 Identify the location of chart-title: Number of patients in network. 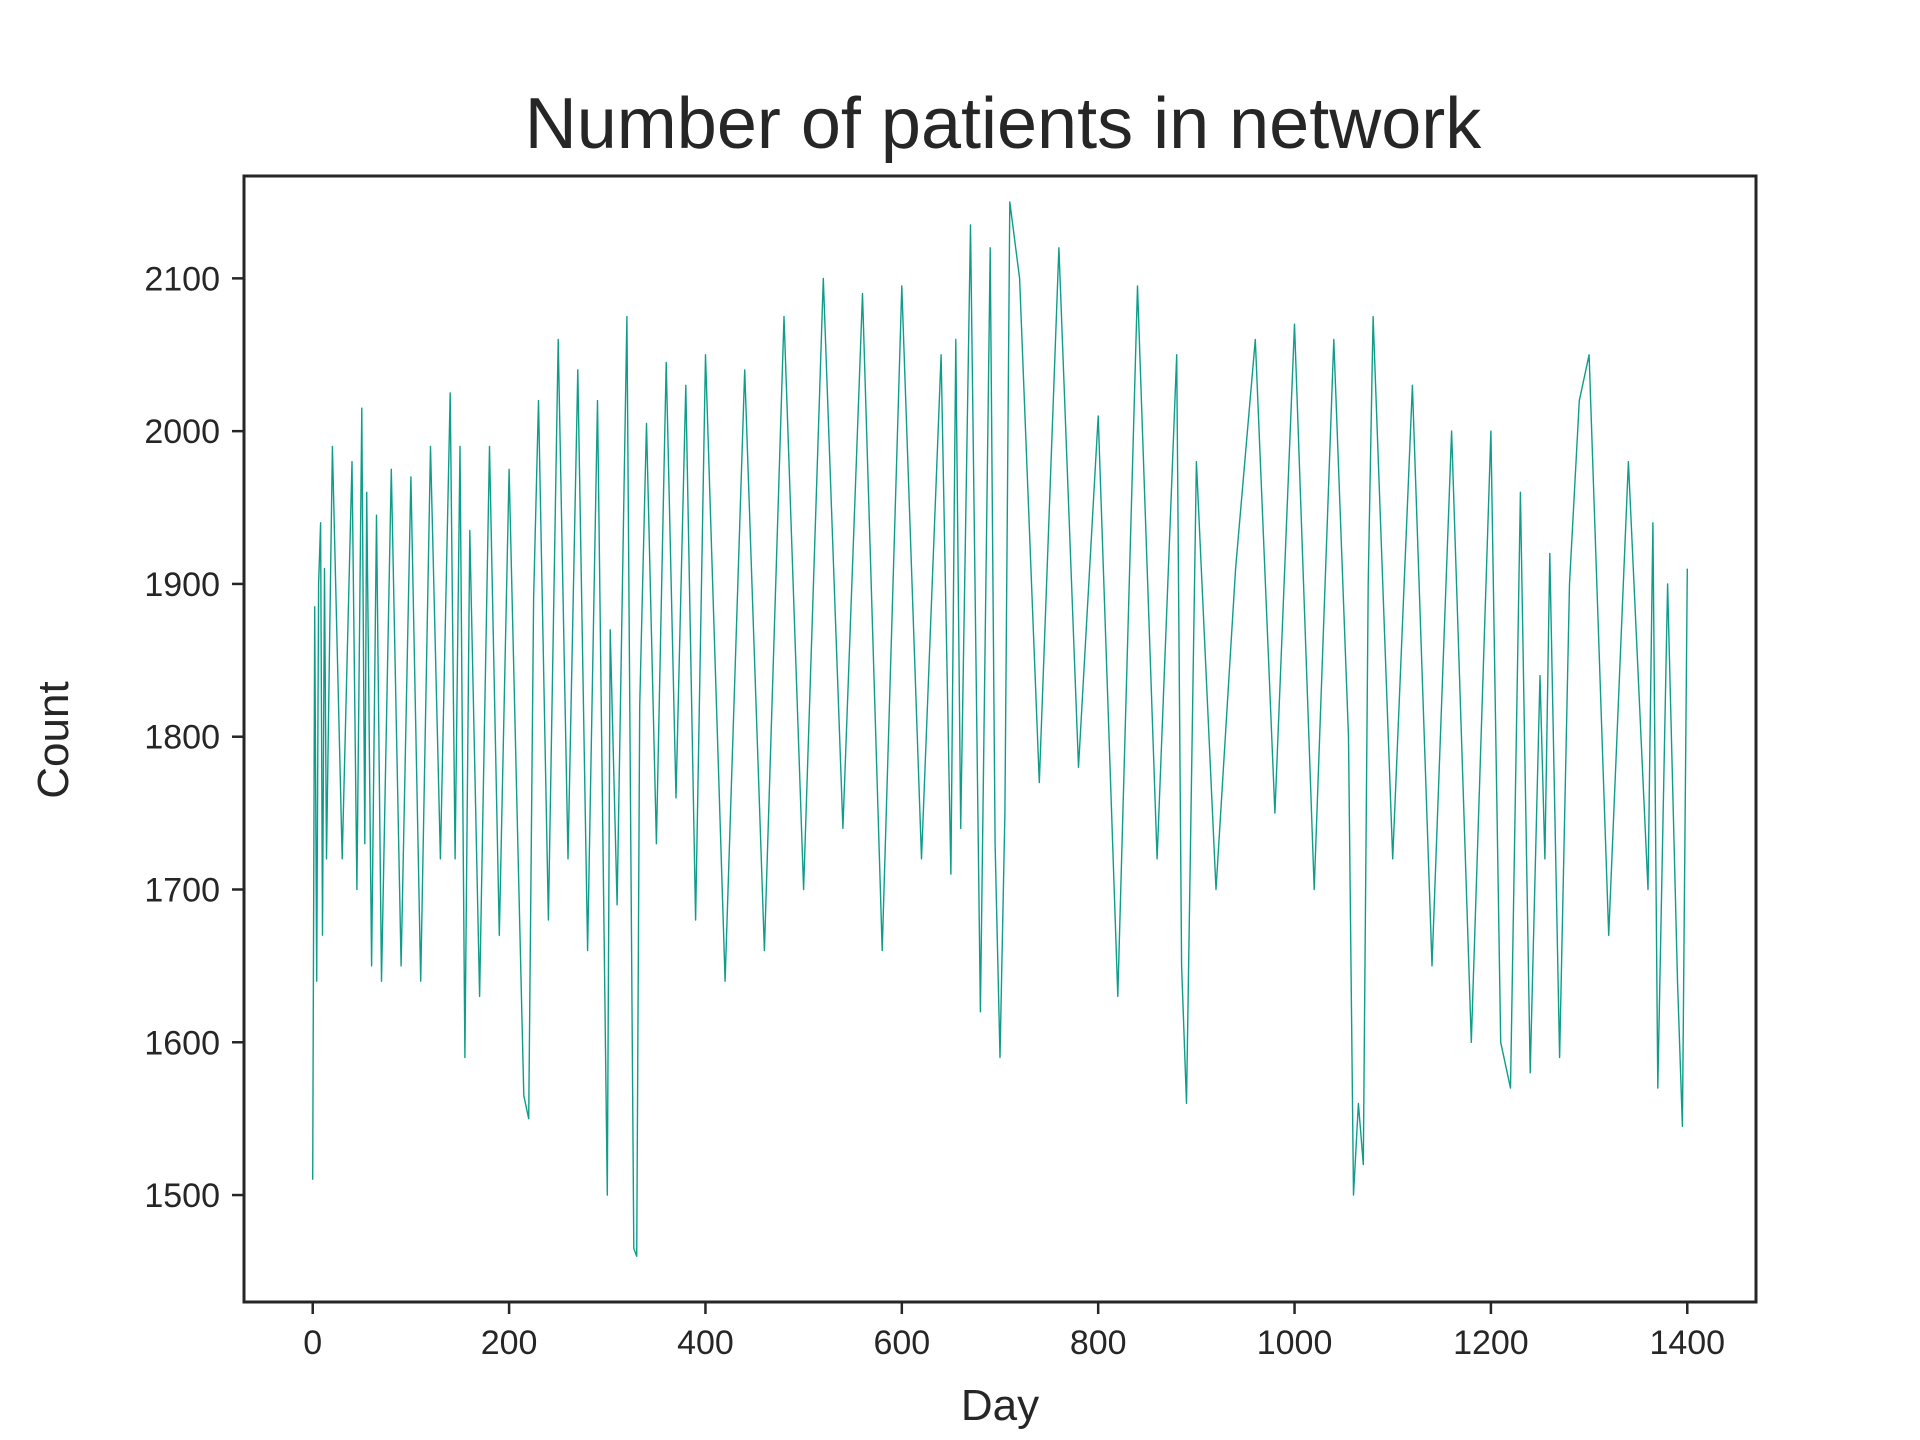
(1003, 124).